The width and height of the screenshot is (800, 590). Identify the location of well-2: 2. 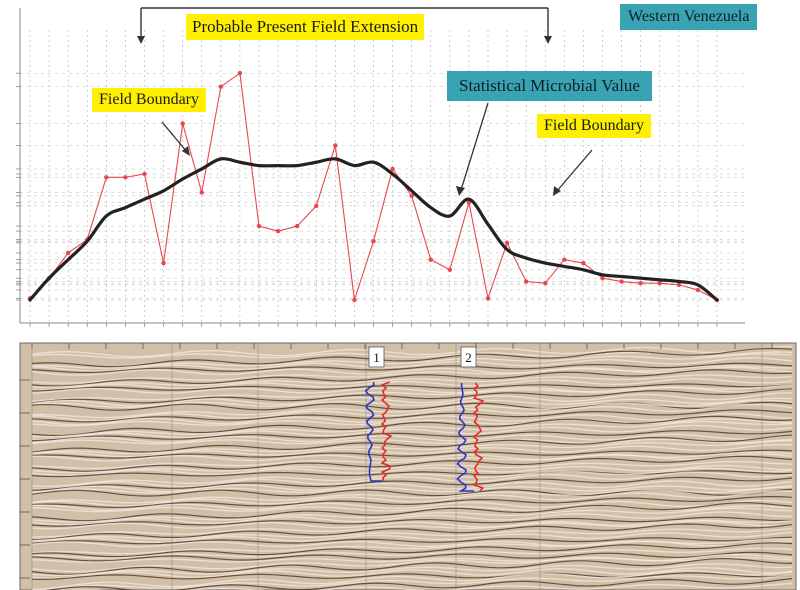
(470, 419).